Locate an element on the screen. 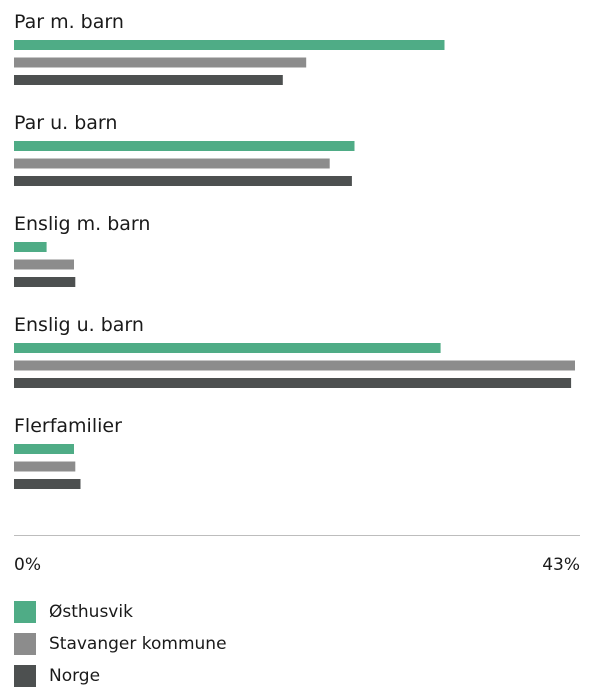 The height and width of the screenshot is (697, 590). category-label: Enslig m. barn is located at coordinates (82, 224).